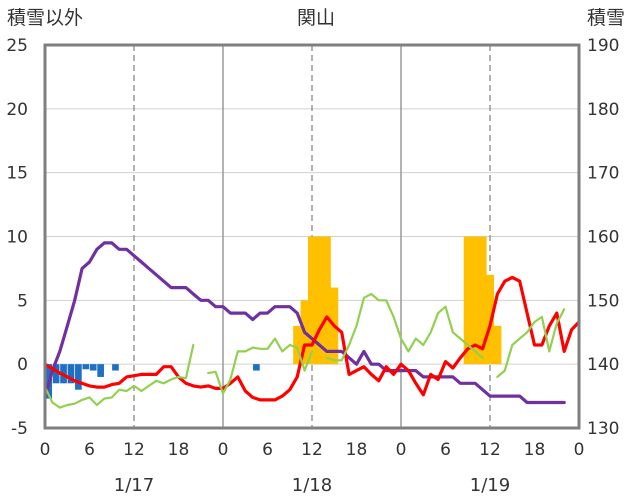 The image size is (636, 501). I want to click on right-tick-label: 130, so click(603, 429).